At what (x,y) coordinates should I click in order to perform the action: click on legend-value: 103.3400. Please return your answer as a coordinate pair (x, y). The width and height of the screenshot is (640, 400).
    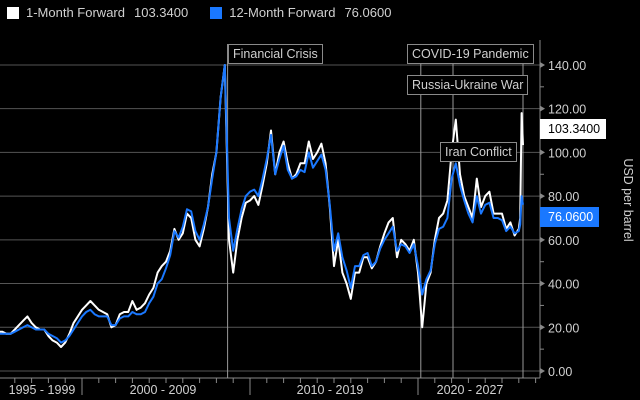
    Looking at the image, I should click on (161, 12).